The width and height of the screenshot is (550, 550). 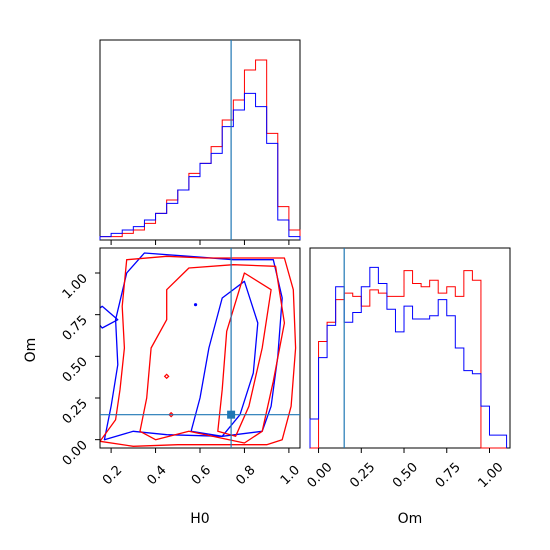 I want to click on x-axis-label-h0: H0, so click(x=199, y=519).